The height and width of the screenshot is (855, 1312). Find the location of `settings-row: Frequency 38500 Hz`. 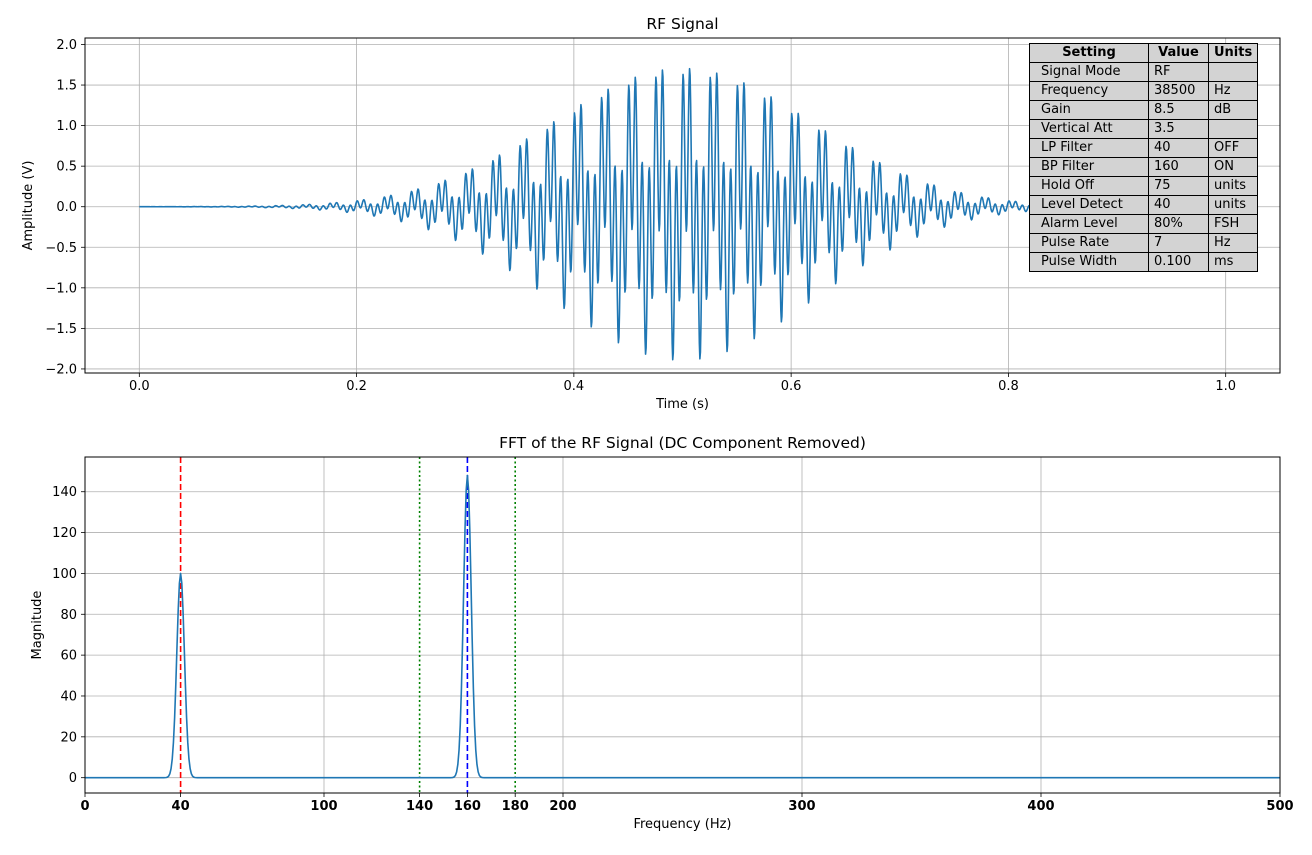

settings-row: Frequency 38500 Hz is located at coordinates (1144, 91).